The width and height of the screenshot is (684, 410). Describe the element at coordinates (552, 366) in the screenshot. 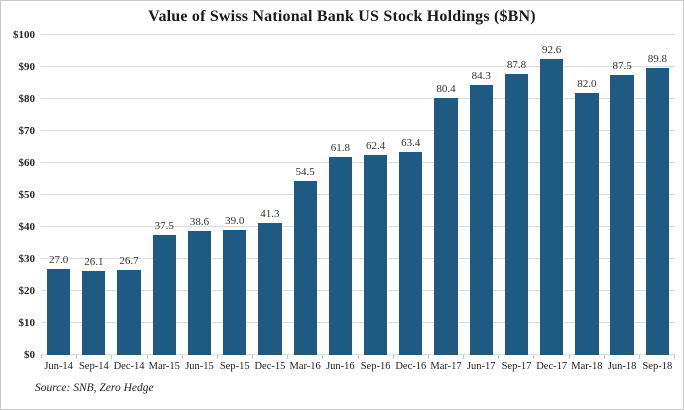

I see `x-tick-label: Dec-17` at that location.